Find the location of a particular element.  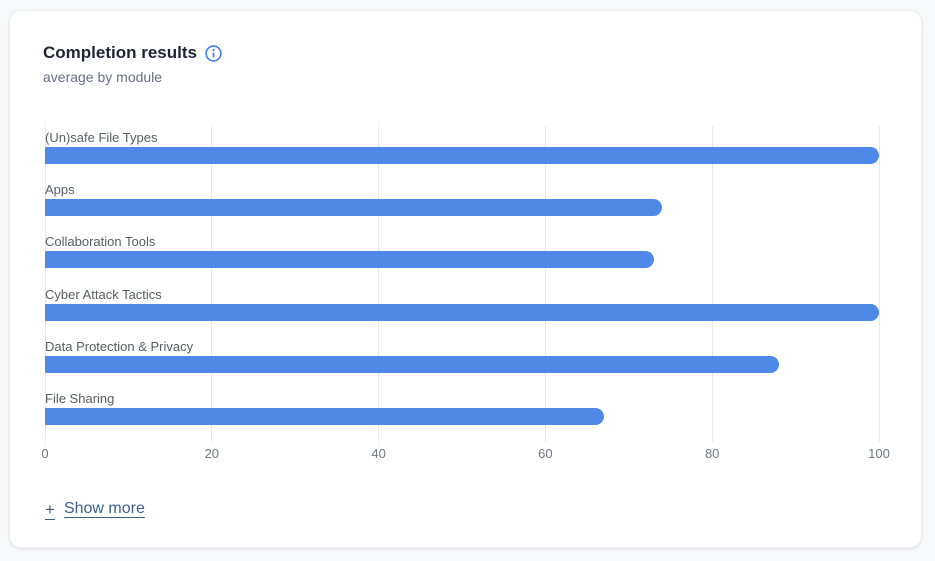

x-tick-label: 100 is located at coordinates (879, 453).